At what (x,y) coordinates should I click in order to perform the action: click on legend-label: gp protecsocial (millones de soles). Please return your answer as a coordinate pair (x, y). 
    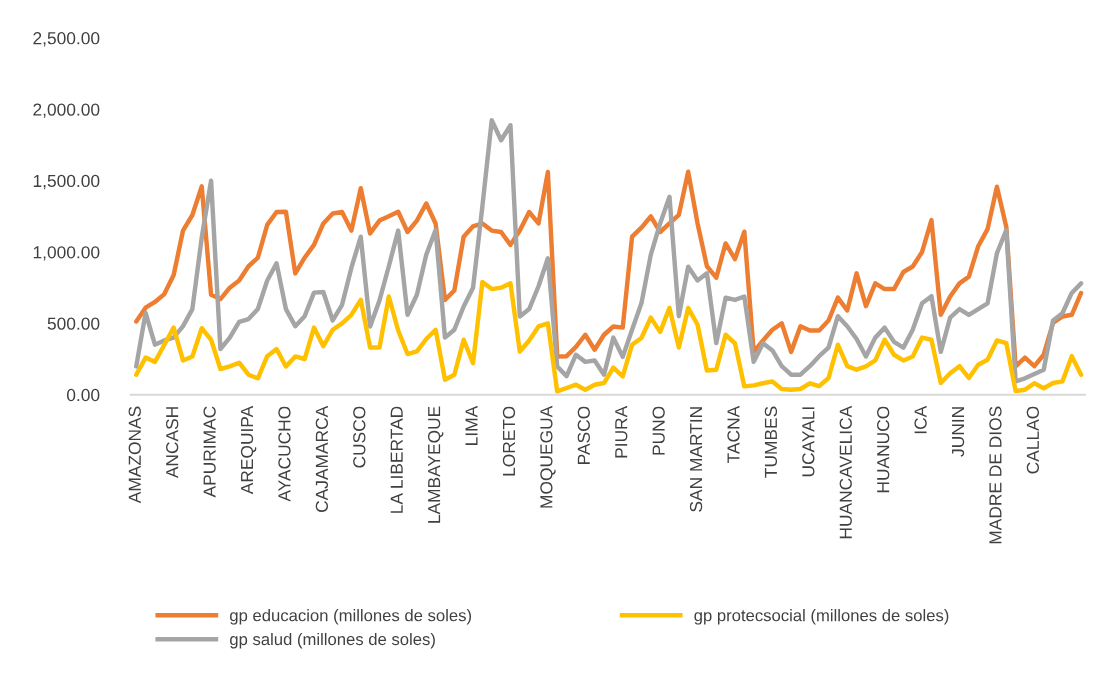
    Looking at the image, I should click on (821, 617).